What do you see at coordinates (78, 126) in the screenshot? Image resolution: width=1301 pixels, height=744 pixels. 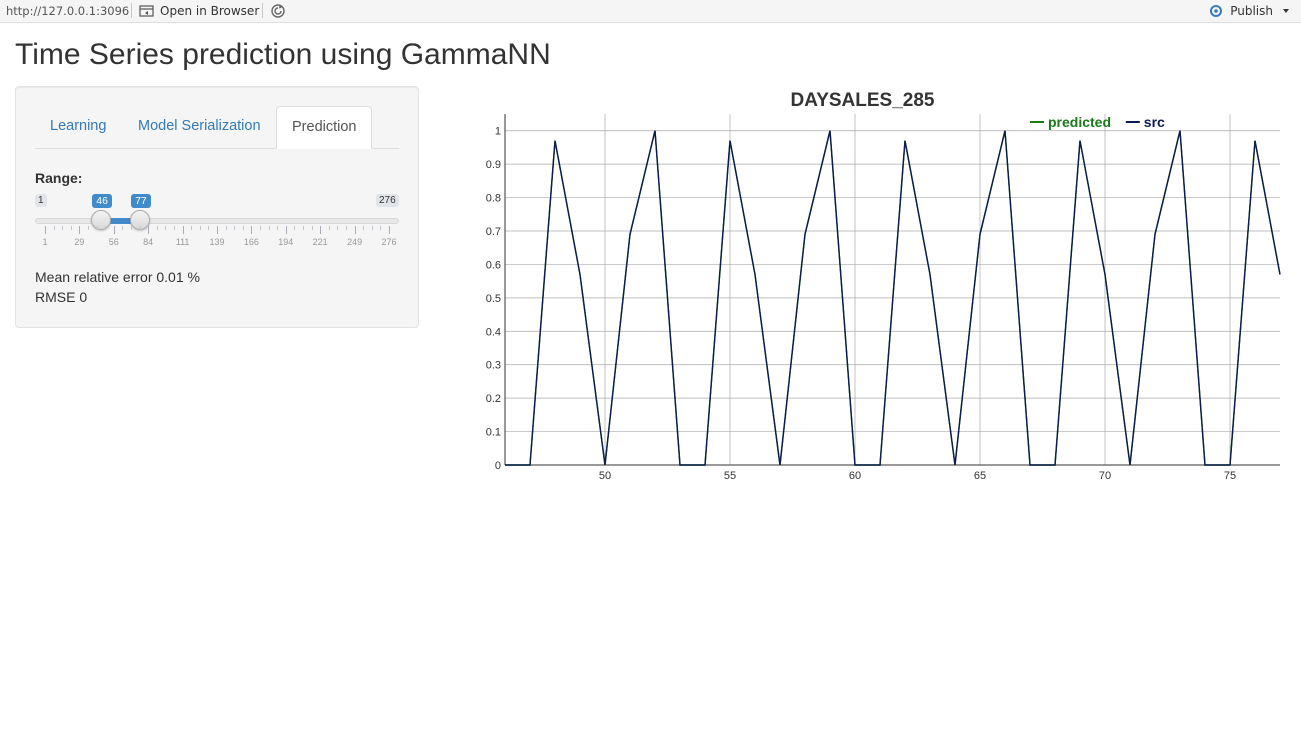 I see `tab-learning: Learning` at bounding box center [78, 126].